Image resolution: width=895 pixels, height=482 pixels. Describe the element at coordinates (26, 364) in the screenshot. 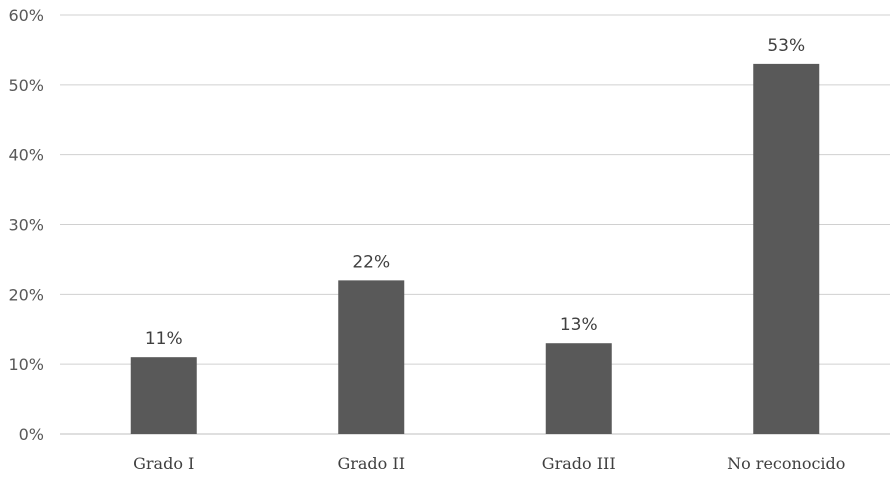

I see `y-tick-label: 10%` at that location.